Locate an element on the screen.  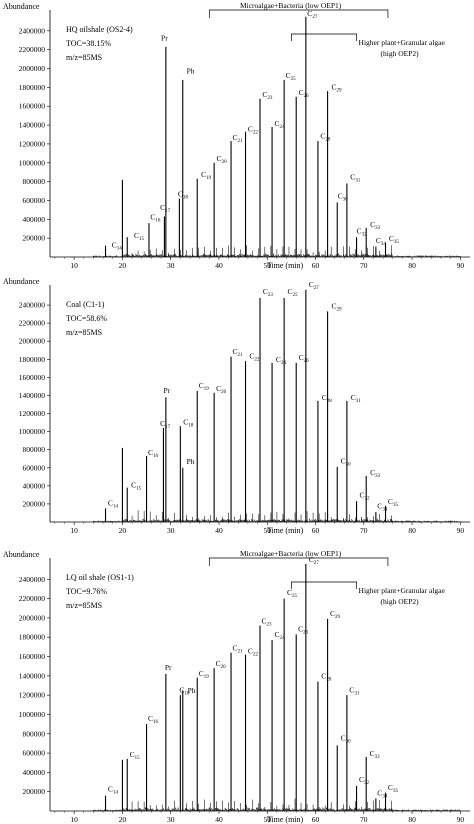
peak-label-subscript: 33 is located at coordinates (378, 476).